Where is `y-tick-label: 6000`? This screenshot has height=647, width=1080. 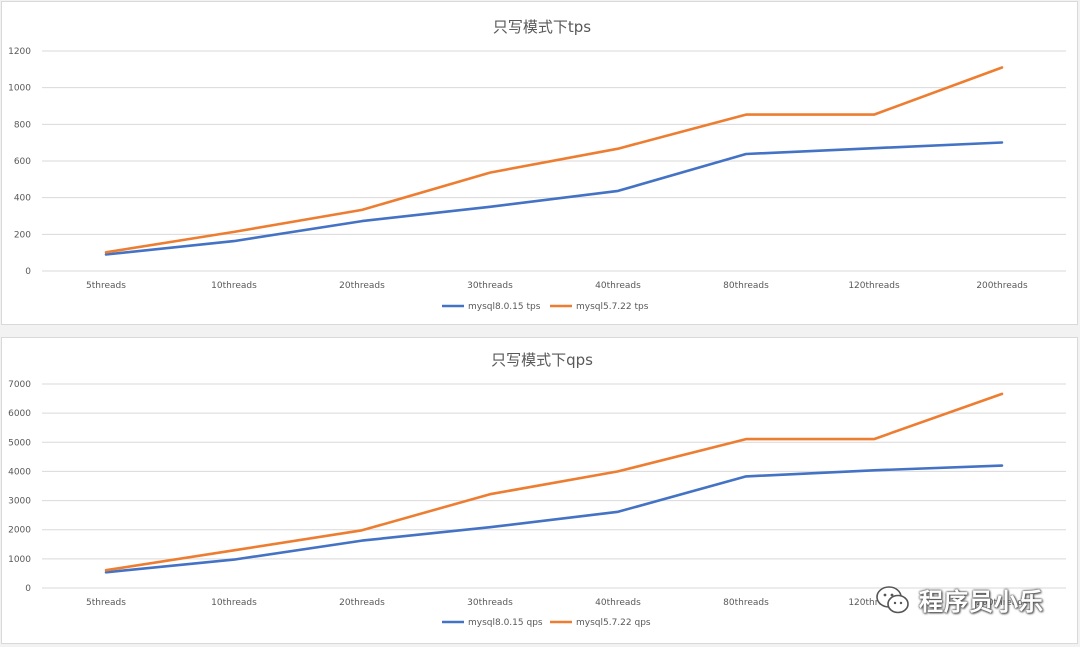 y-tick-label: 6000 is located at coordinates (19, 414).